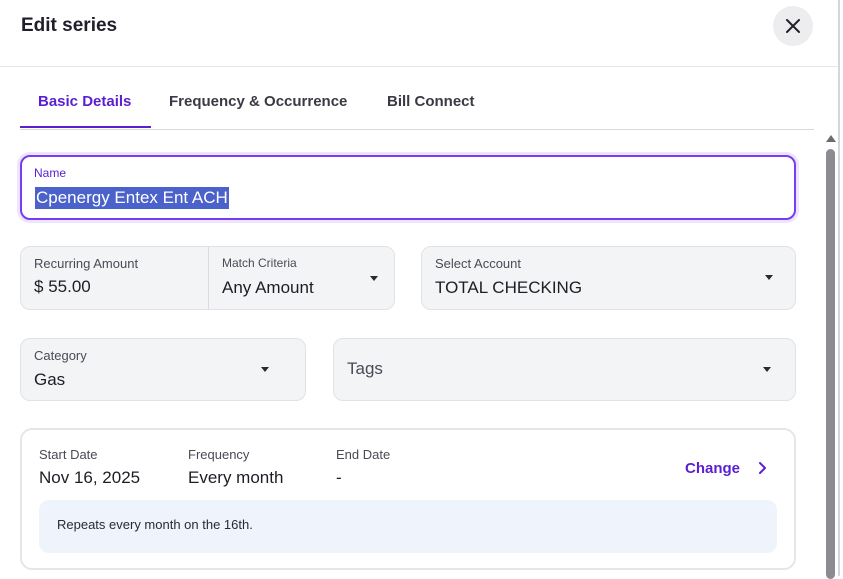 The image size is (843, 579). I want to click on match-criteria-select: Match Criteria Any Amount, so click(301, 278).